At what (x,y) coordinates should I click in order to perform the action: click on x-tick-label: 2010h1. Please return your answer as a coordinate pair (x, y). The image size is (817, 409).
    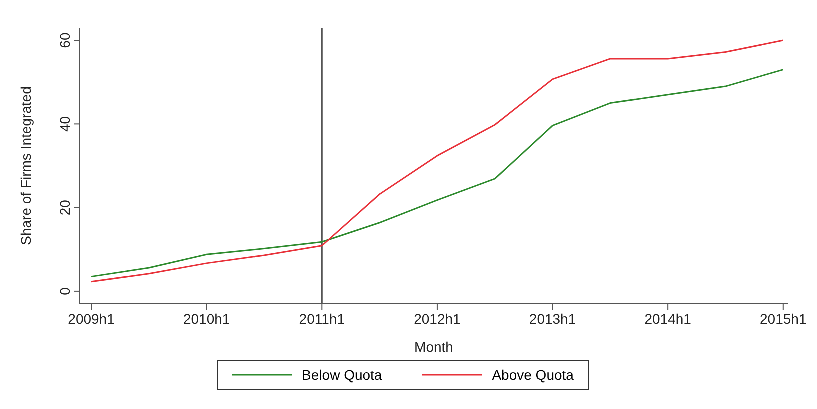
    Looking at the image, I should click on (206, 319).